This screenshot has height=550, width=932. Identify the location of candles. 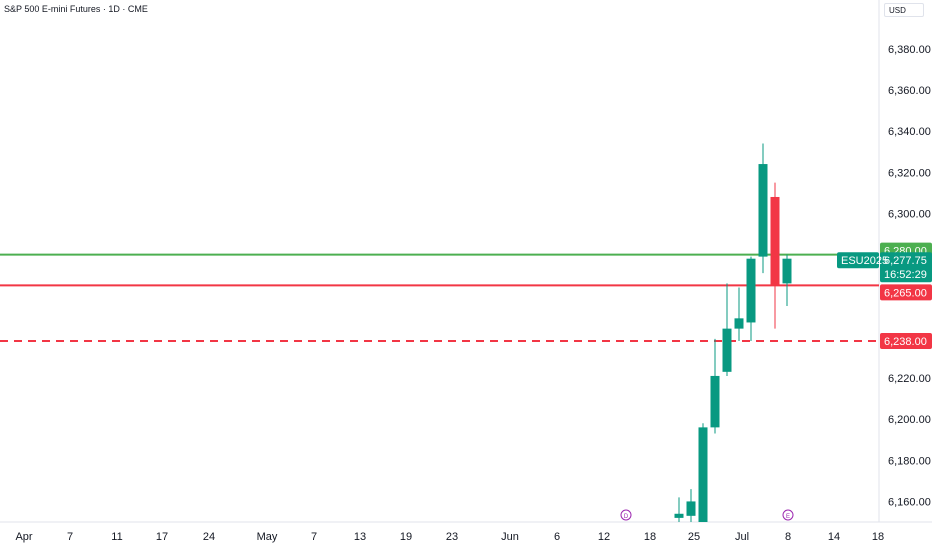
(733, 332).